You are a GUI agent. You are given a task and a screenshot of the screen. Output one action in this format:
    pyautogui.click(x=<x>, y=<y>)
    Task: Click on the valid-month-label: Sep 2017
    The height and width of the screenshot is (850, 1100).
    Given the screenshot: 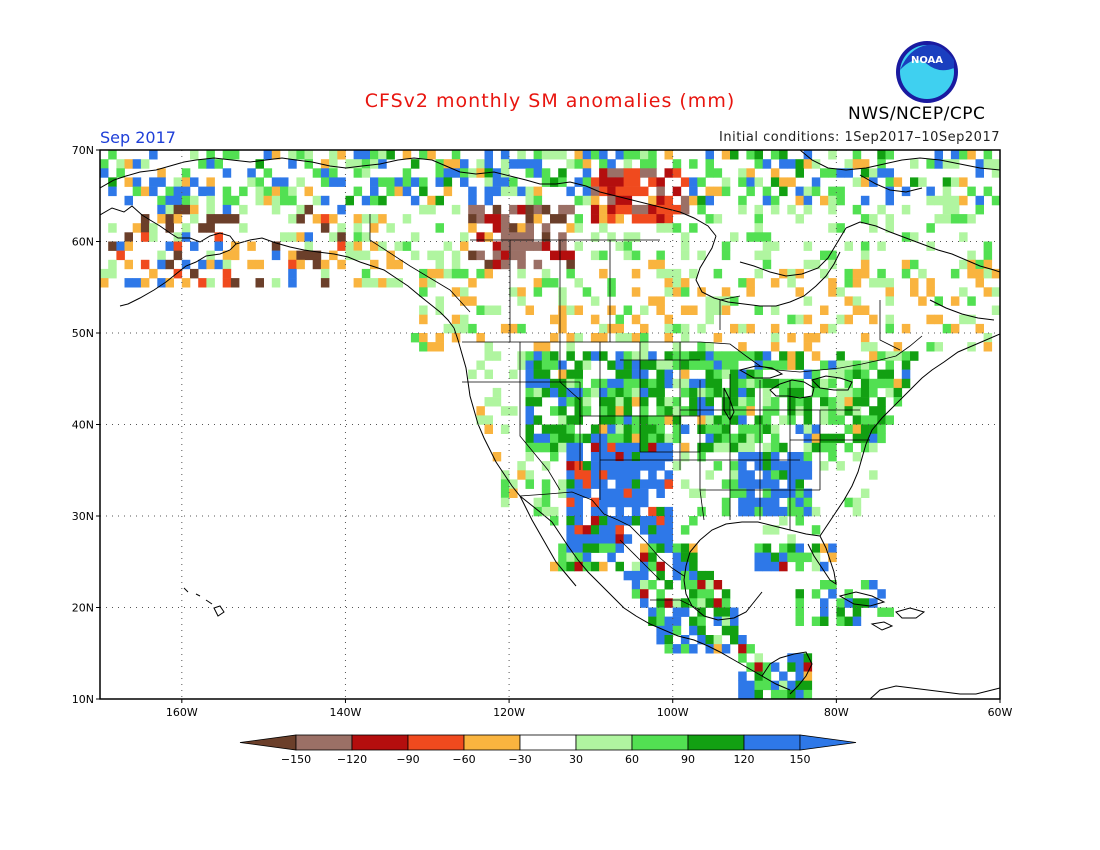 What is the action you would take?
    pyautogui.click(x=138, y=137)
    